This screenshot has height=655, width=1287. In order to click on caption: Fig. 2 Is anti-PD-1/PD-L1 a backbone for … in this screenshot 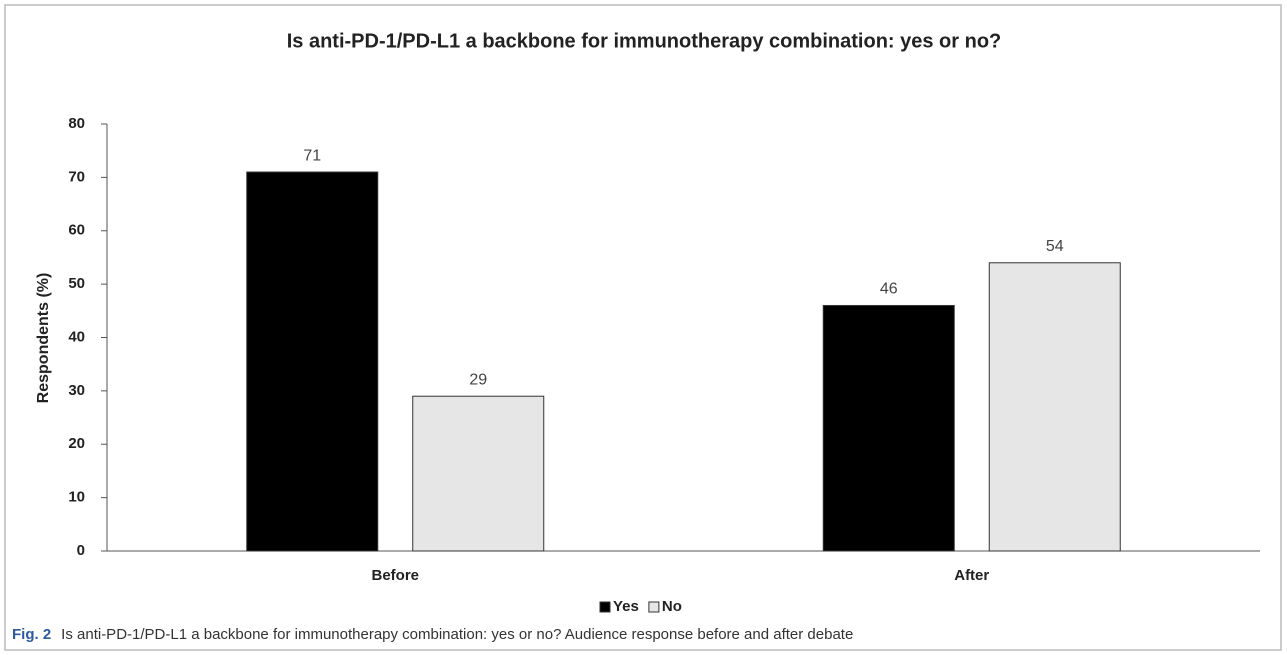, I will do `click(432, 634)`.